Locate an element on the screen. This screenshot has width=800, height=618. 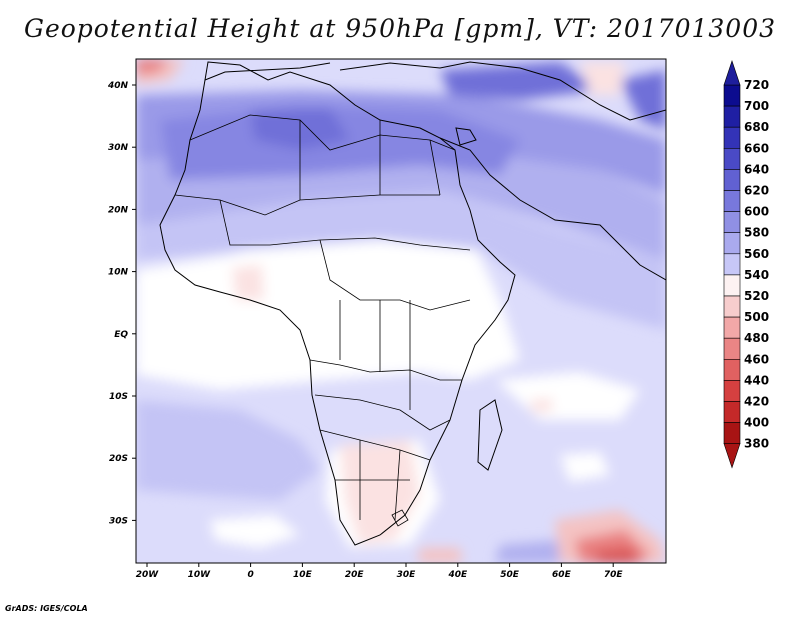
contour-pink5 is located at coordinates (440, 555).